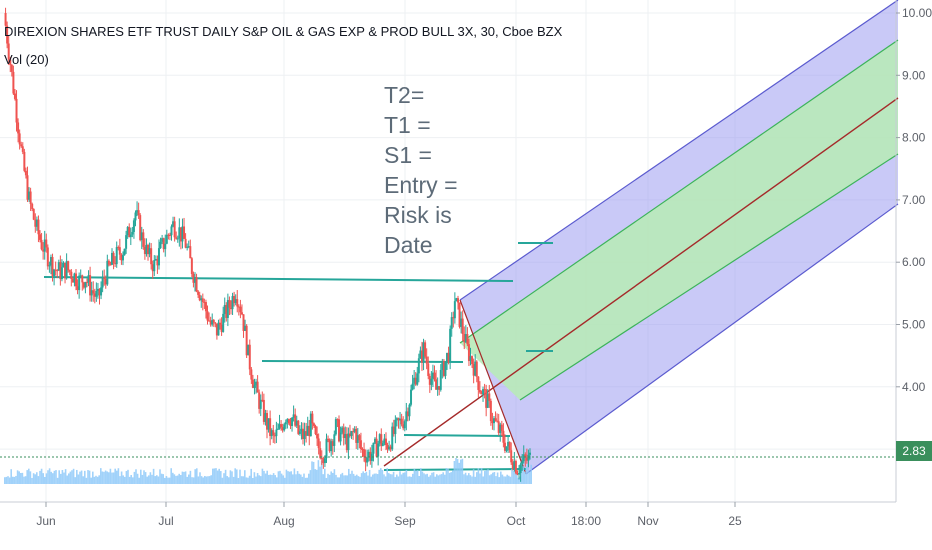  I want to click on pitchfork-handle, so click(493, 387).